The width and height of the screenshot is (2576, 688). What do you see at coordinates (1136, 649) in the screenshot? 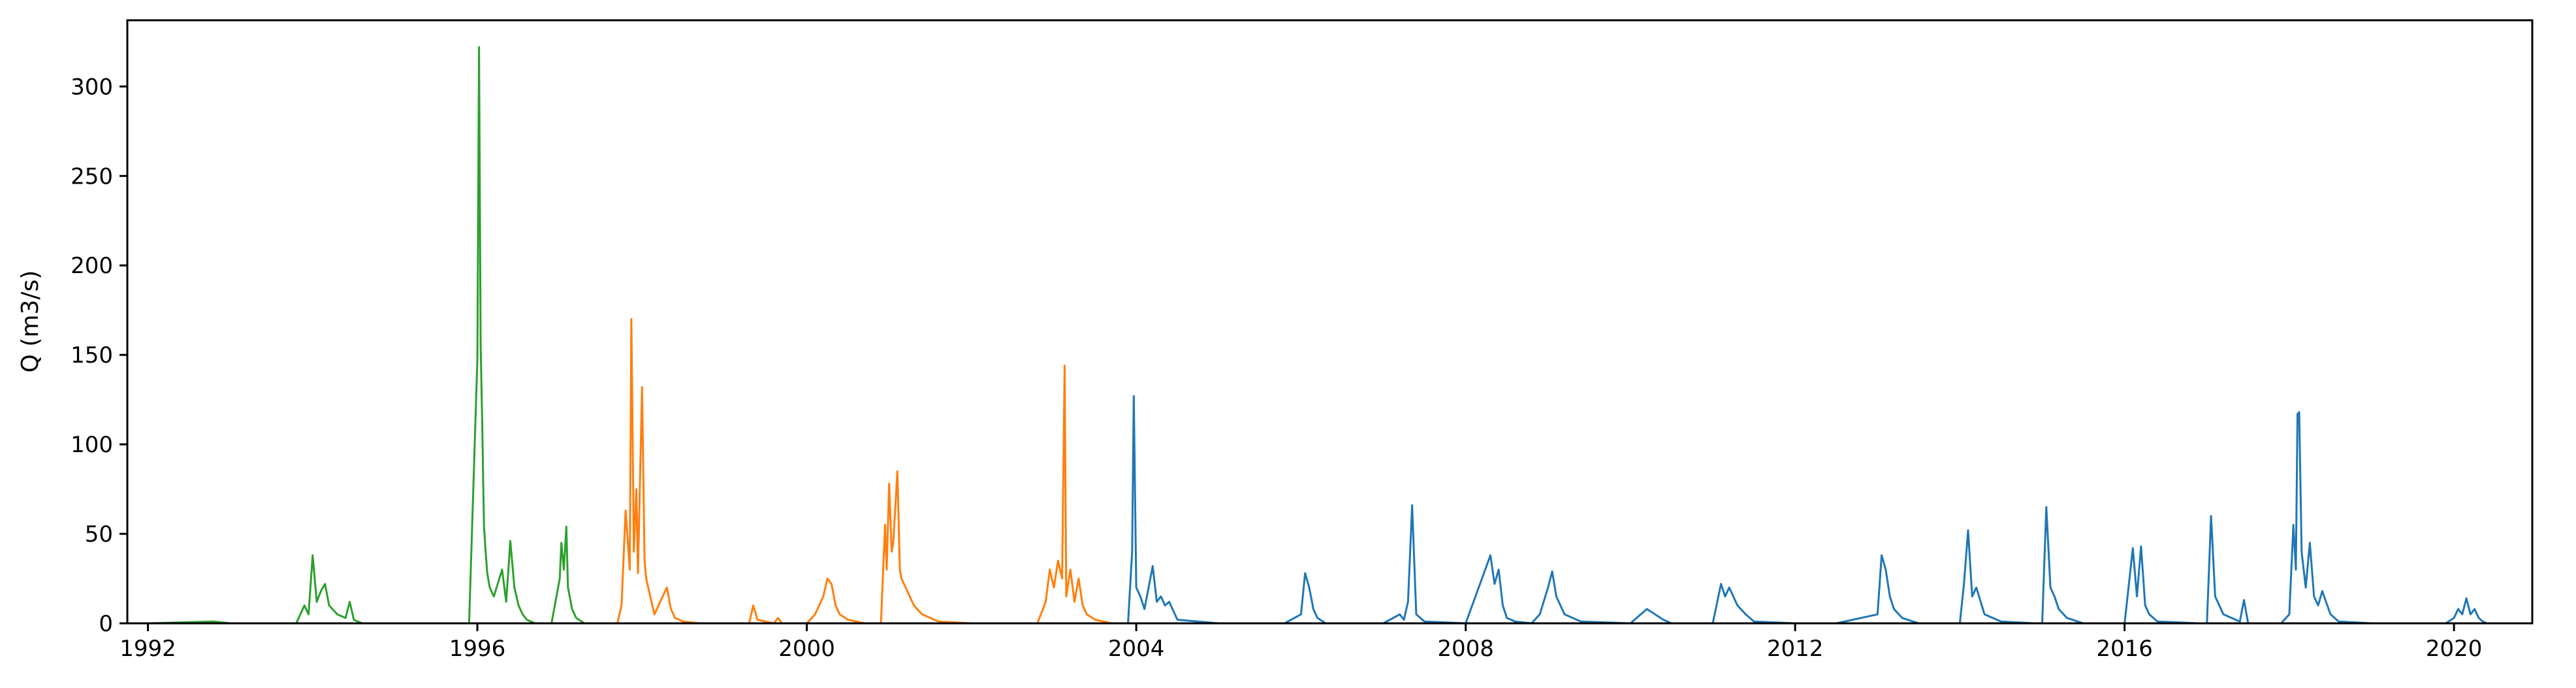
I see `x-tick-label: 2004` at bounding box center [1136, 649].